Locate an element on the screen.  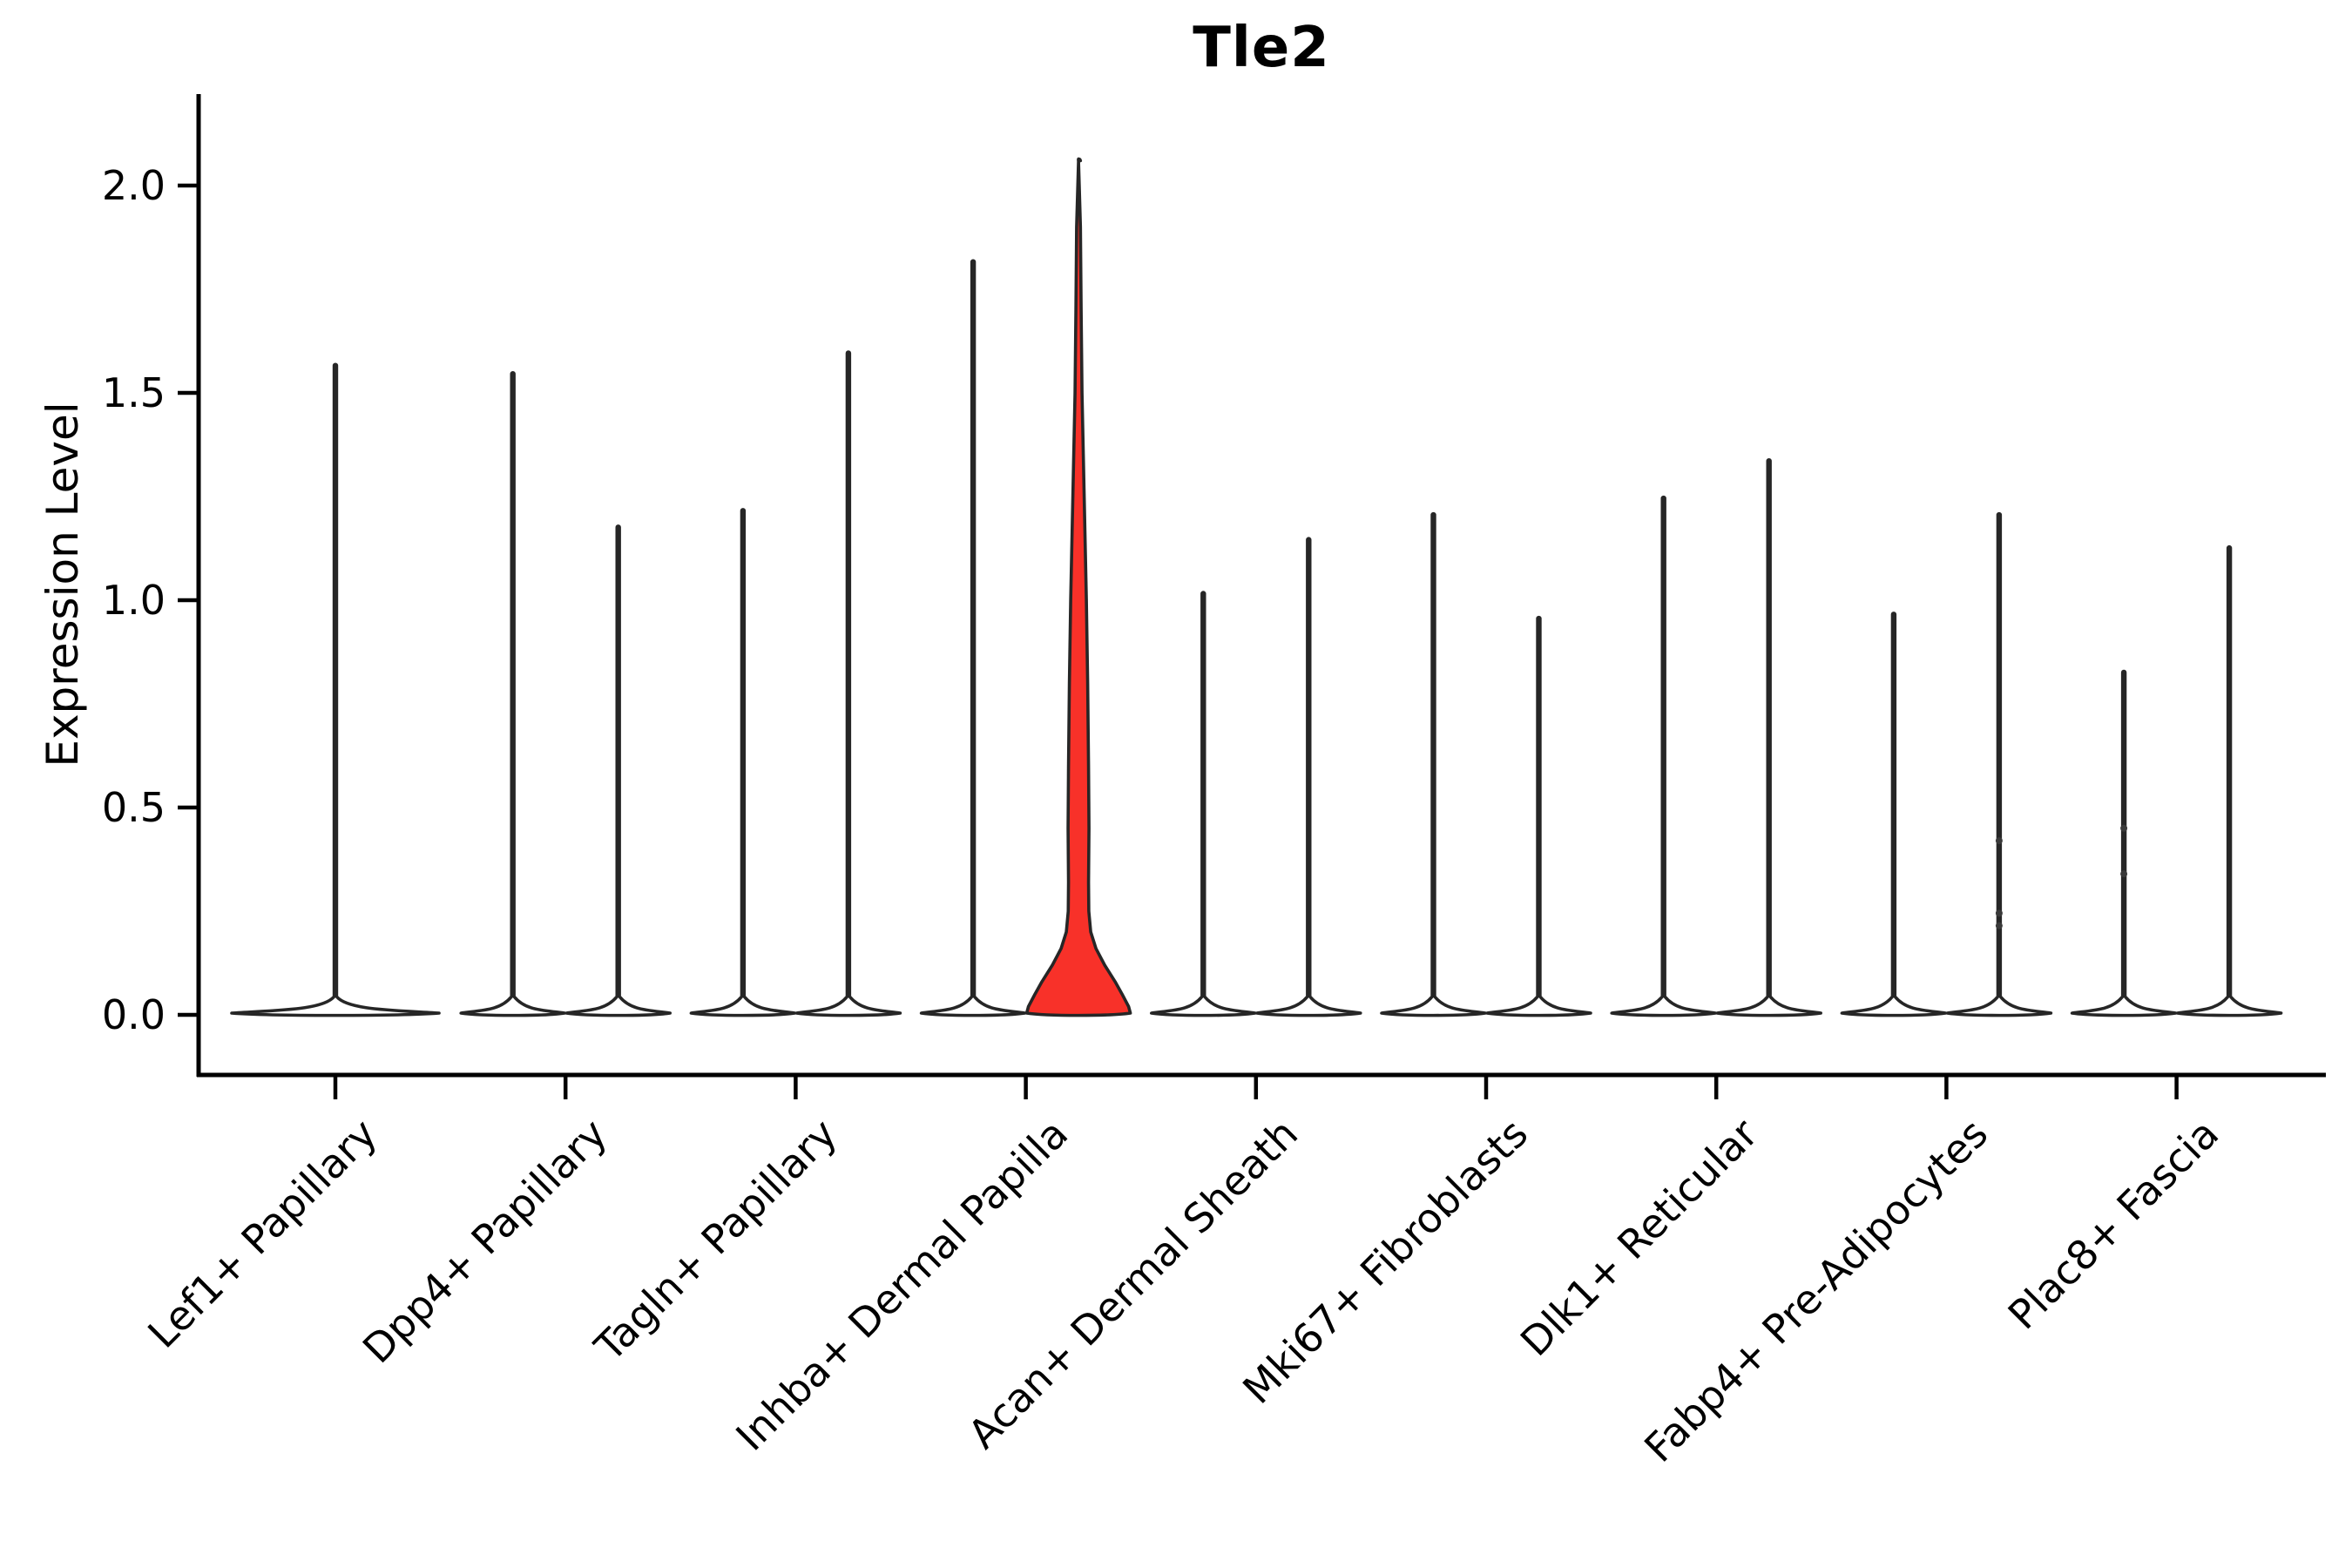
y-tick-label: 0.5 is located at coordinates (134, 807).